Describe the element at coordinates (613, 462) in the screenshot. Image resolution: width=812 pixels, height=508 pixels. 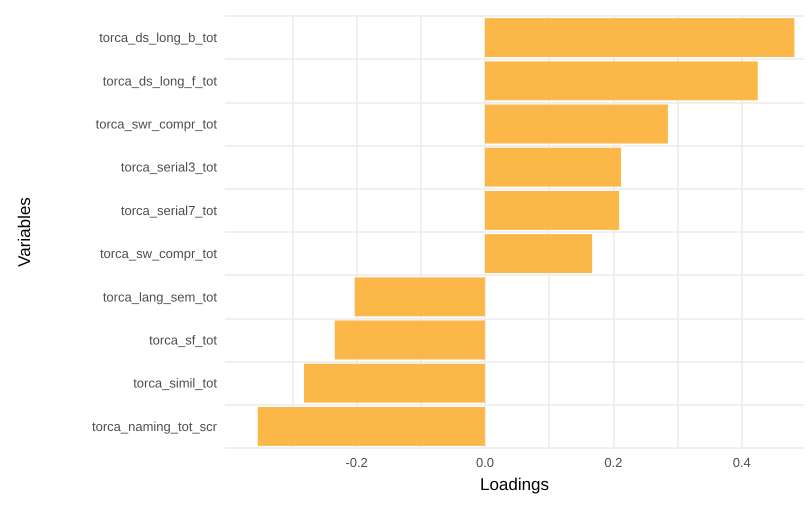
I see `x-tick-label: 0.2` at that location.